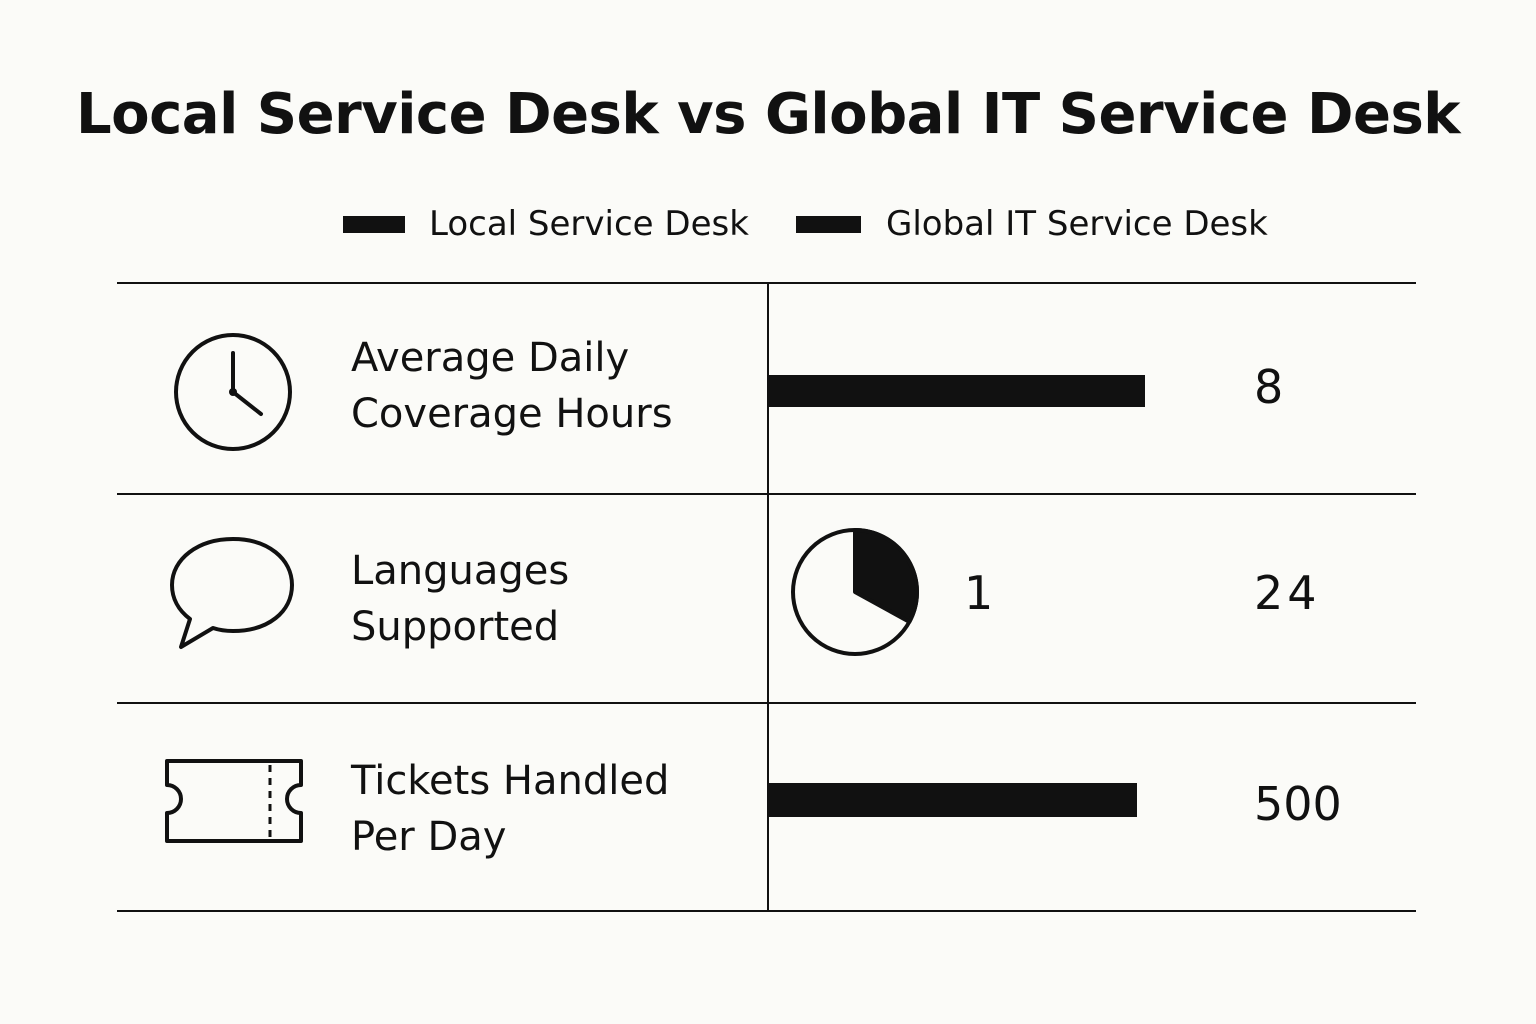 The height and width of the screenshot is (1024, 1536). Describe the element at coordinates (1298, 804) in the screenshot. I see `global-value: 500` at that location.